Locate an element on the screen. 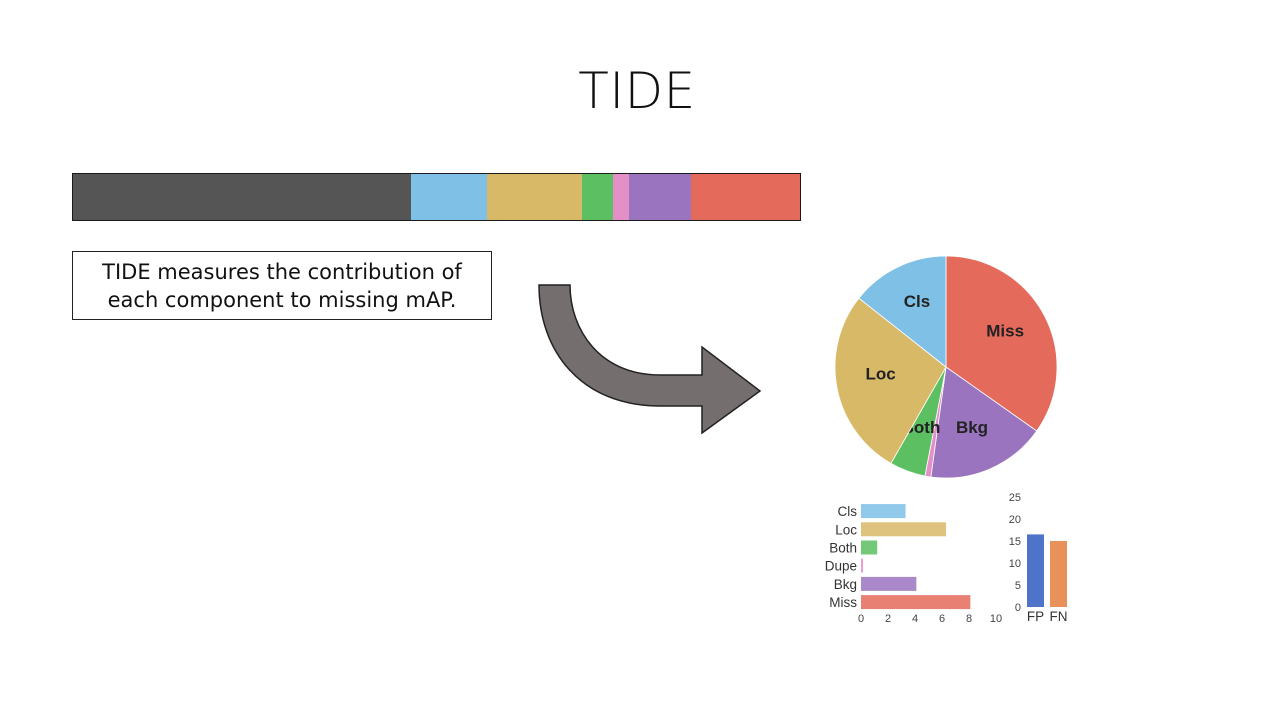 Image resolution: width=1280 pixels, height=720 pixels. map-bar-segment-loc is located at coordinates (534, 197).